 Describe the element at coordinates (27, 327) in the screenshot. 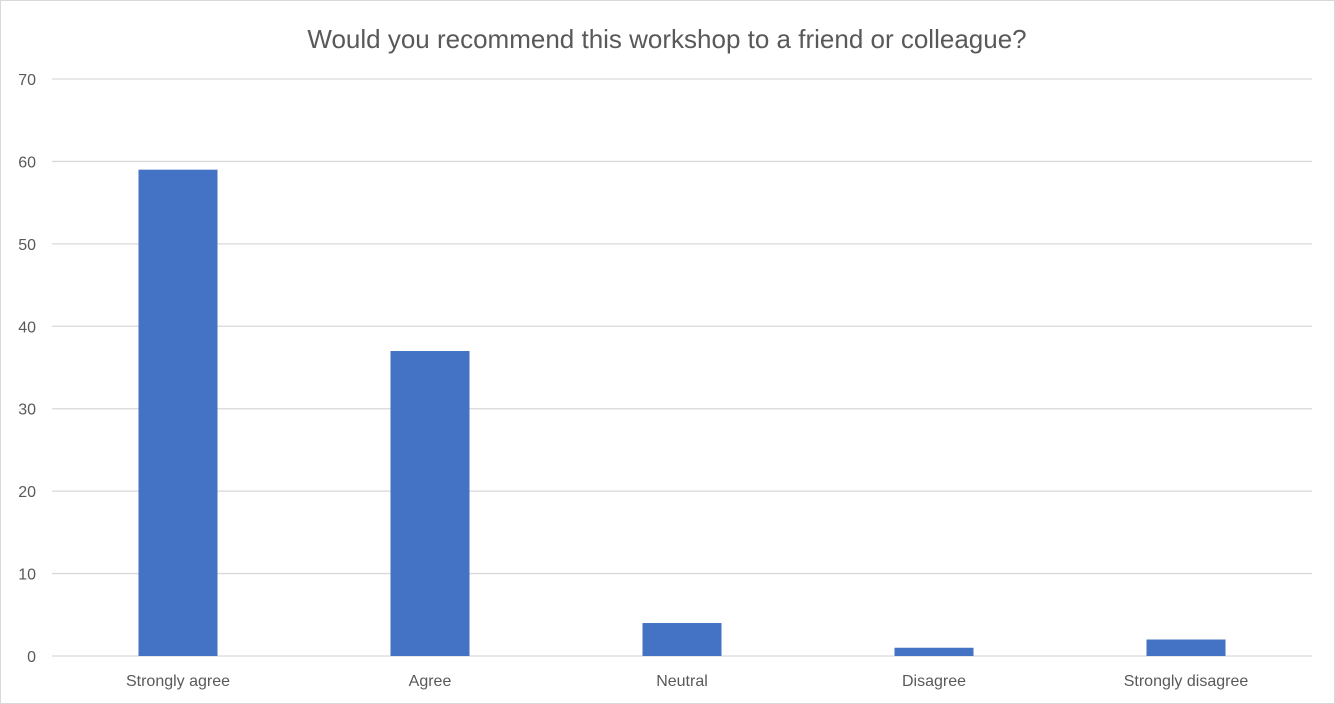

I see `y-tick-label: 40` at that location.